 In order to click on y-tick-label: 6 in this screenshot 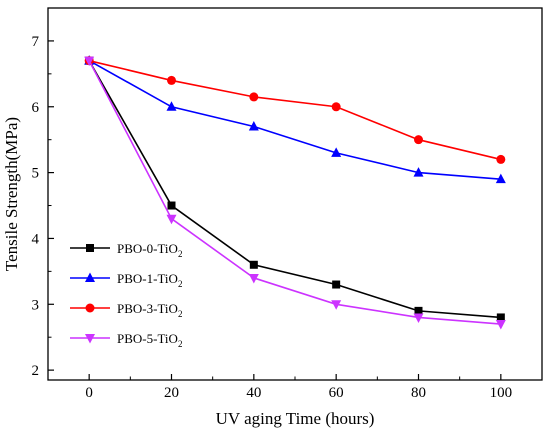, I will do `click(36, 108)`.